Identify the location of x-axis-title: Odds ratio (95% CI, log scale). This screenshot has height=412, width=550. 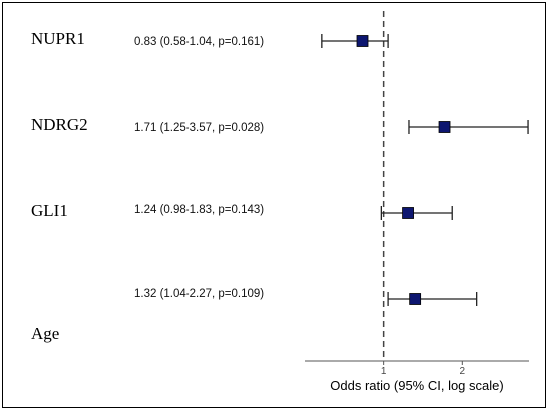
(416, 385).